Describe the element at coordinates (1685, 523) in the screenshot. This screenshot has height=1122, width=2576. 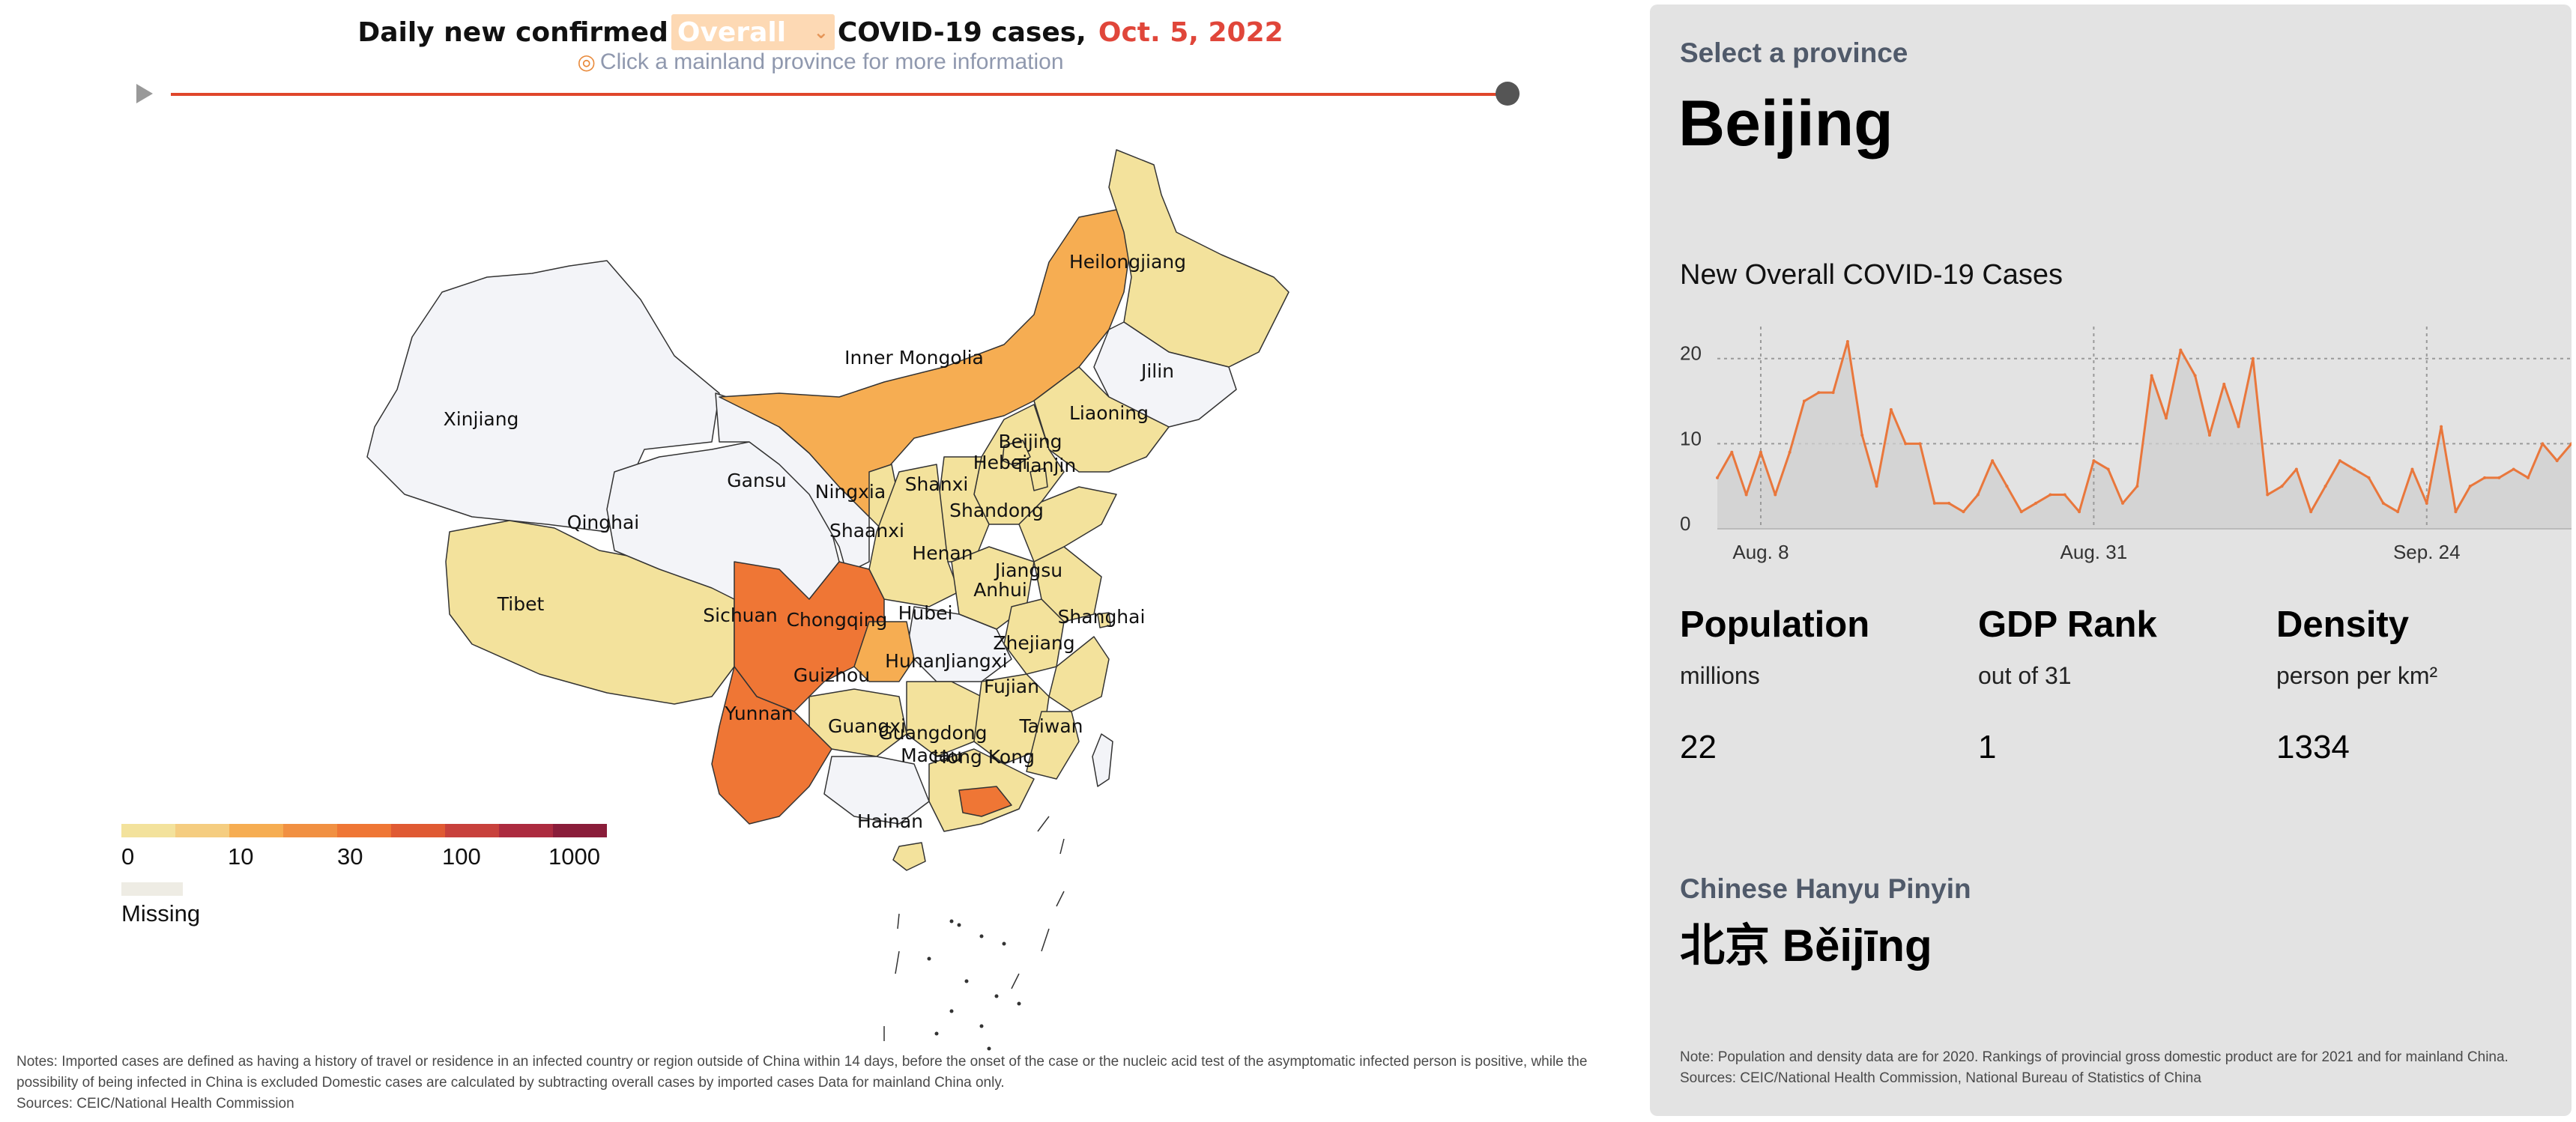
I see `y-tick-label: 0` at that location.